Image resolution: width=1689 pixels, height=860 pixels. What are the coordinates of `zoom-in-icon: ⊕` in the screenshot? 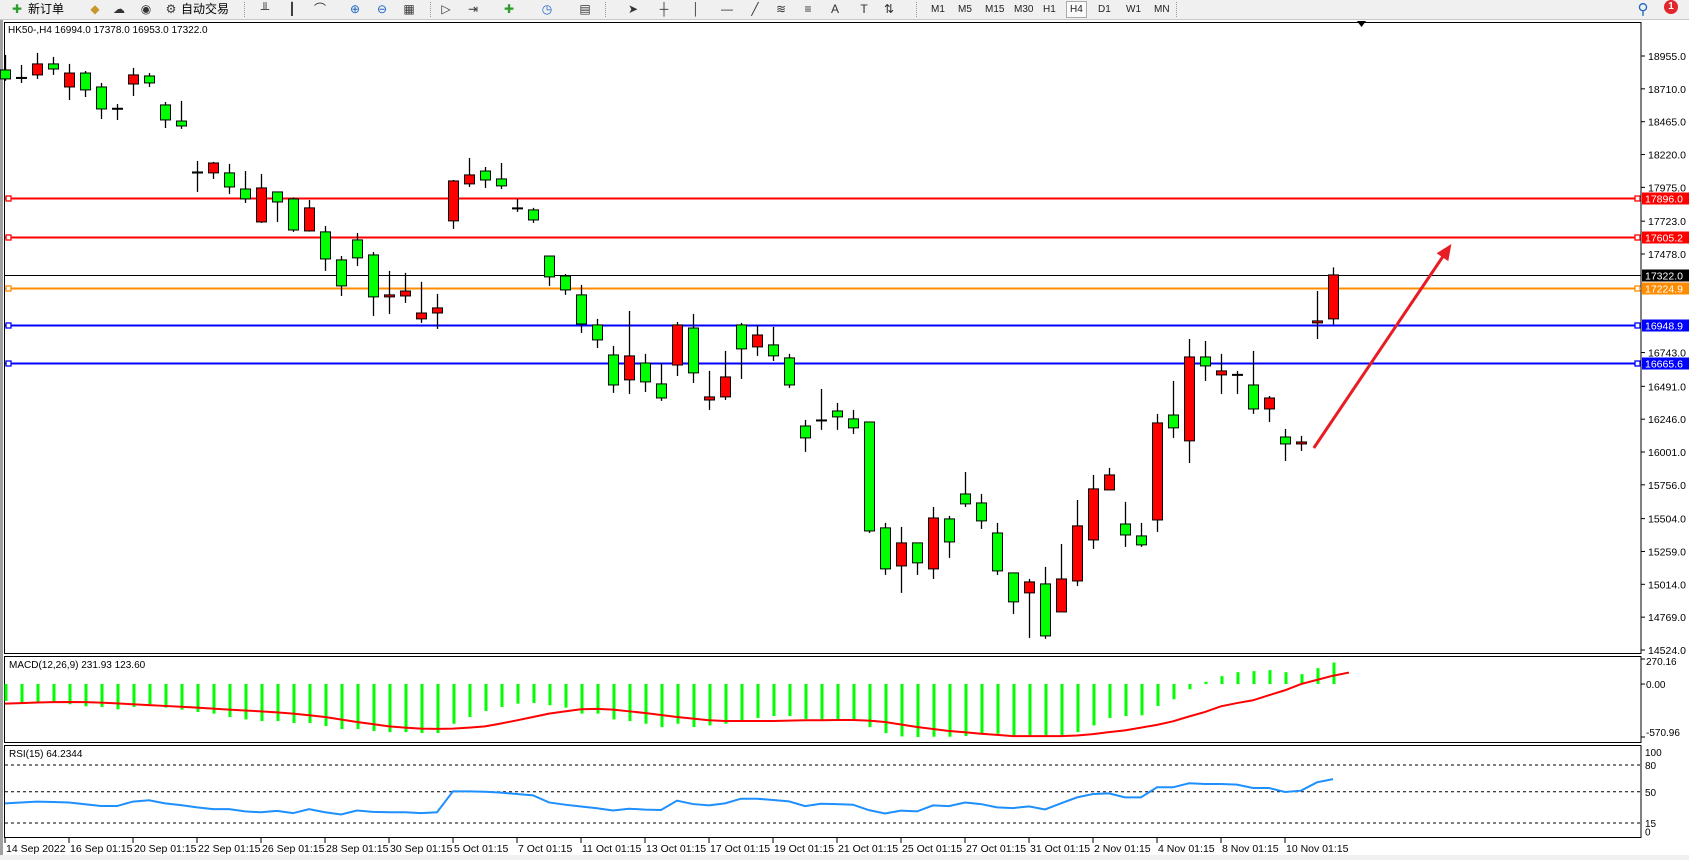 It's located at (355, 9).